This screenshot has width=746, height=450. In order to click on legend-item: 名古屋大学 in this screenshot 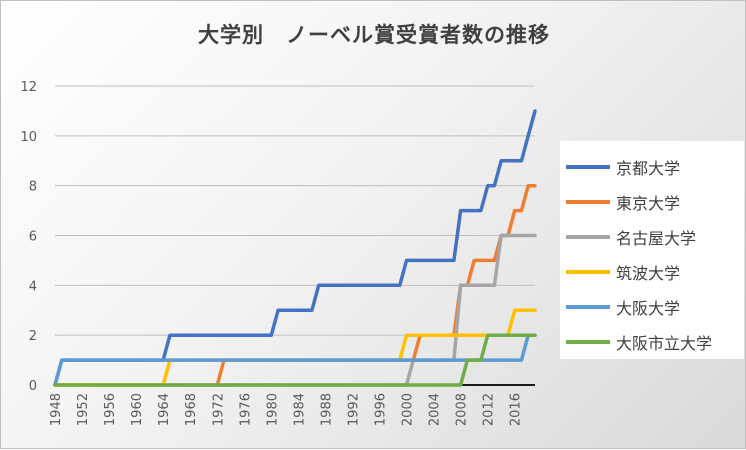, I will do `click(655, 236)`.